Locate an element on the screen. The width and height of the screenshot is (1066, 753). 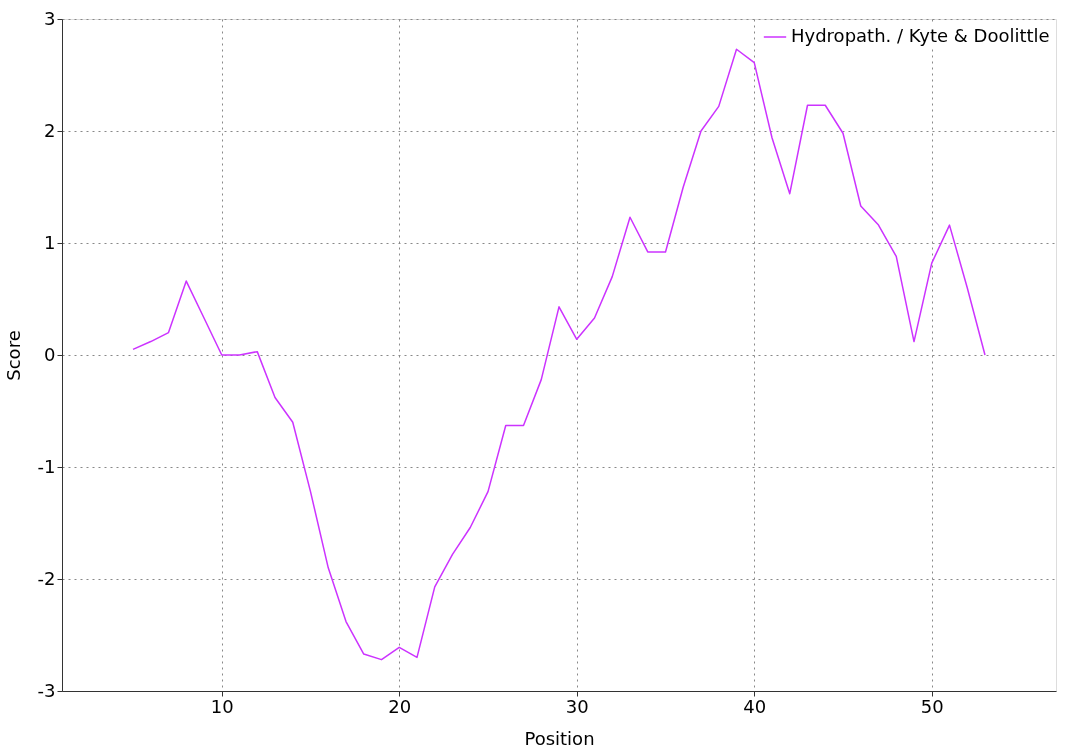
y-tick-label: -3 is located at coordinates (46, 690).